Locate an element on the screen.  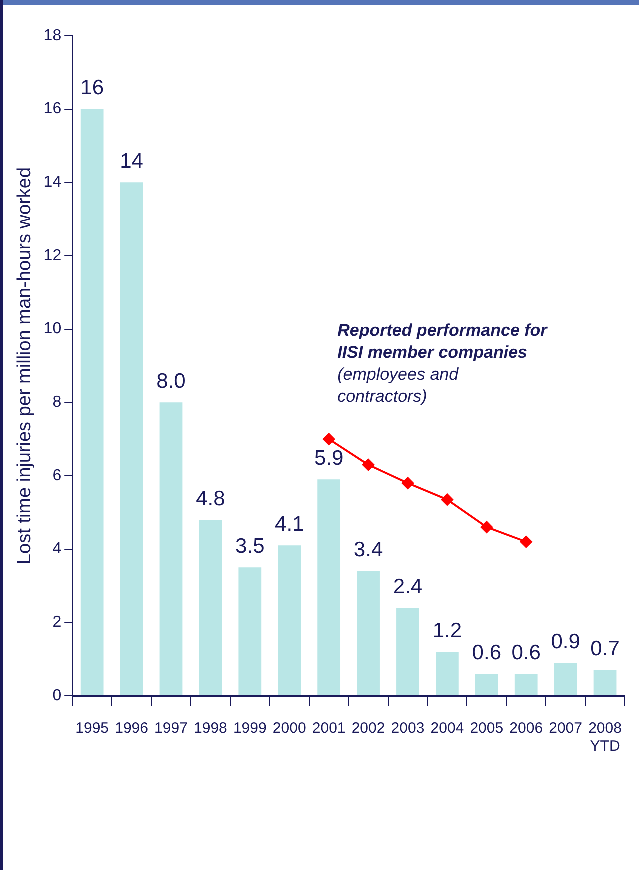
data-label: 4.1 is located at coordinates (289, 524).